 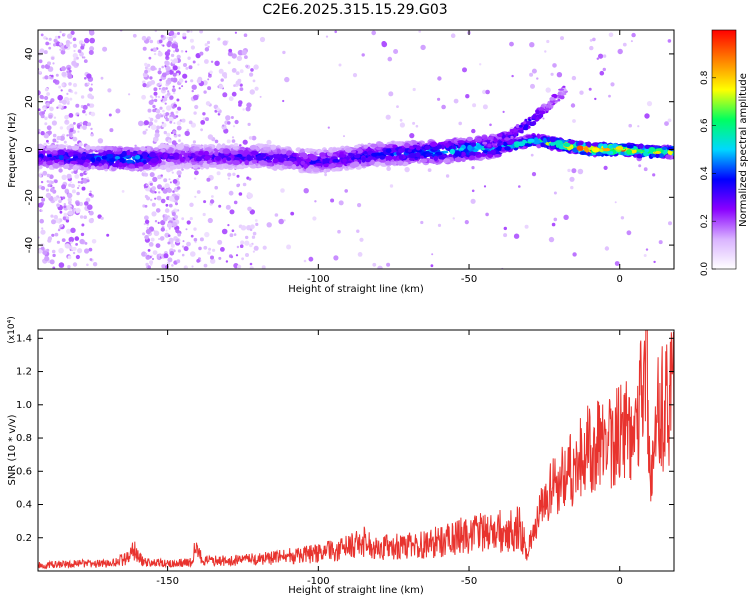 I want to click on y-tick-label: 1.2, so click(x=24, y=372).